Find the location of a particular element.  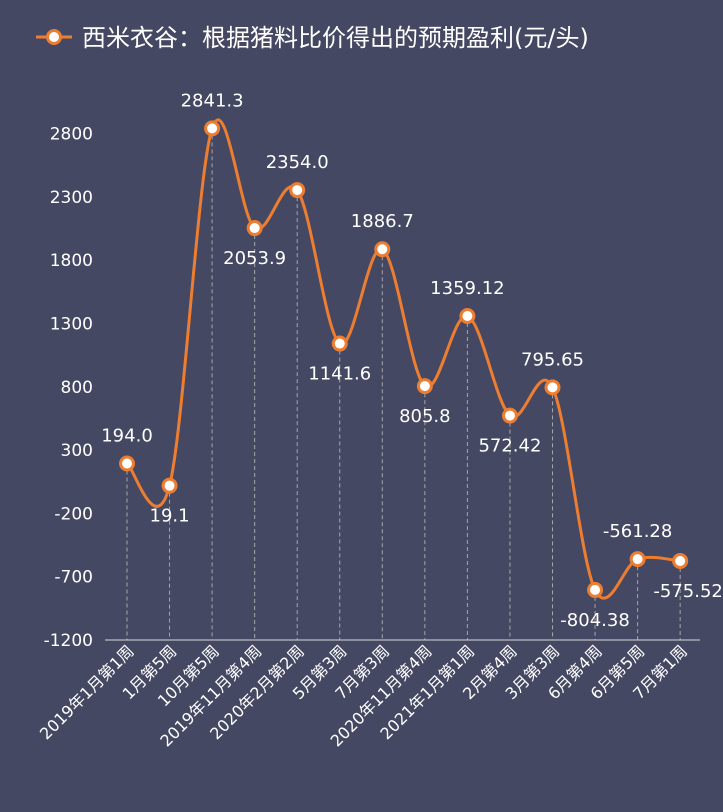

y-tick-label: 800 is located at coordinates (77, 388).